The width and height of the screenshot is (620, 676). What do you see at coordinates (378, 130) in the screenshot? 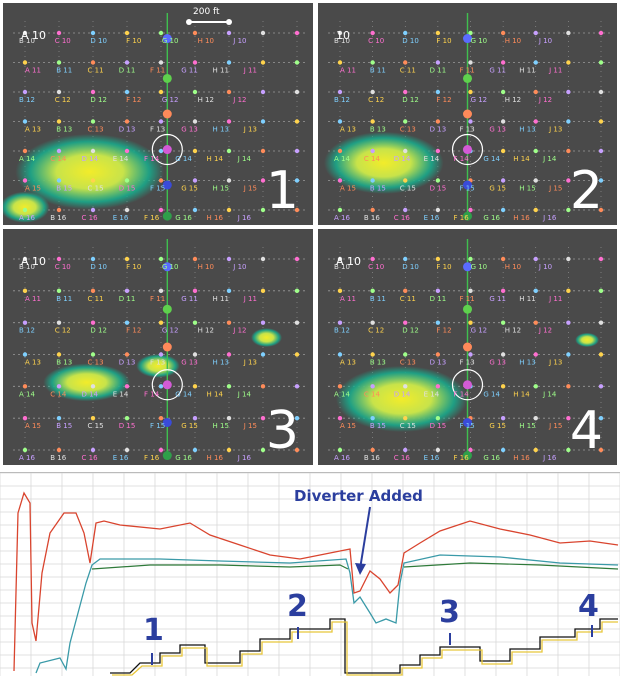
I see `well-label: B 13` at bounding box center [378, 130].